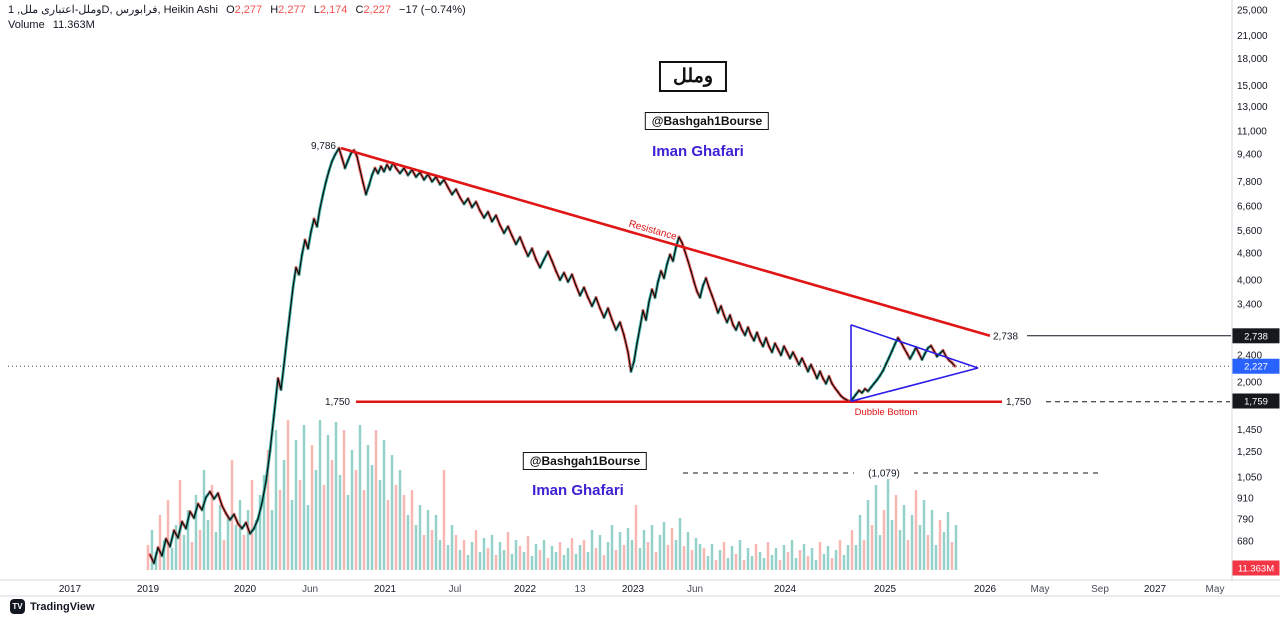 Image resolution: width=1280 pixels, height=619 pixels. Describe the element at coordinates (385, 589) in the screenshot. I see `time-axis-label: 2021` at that location.